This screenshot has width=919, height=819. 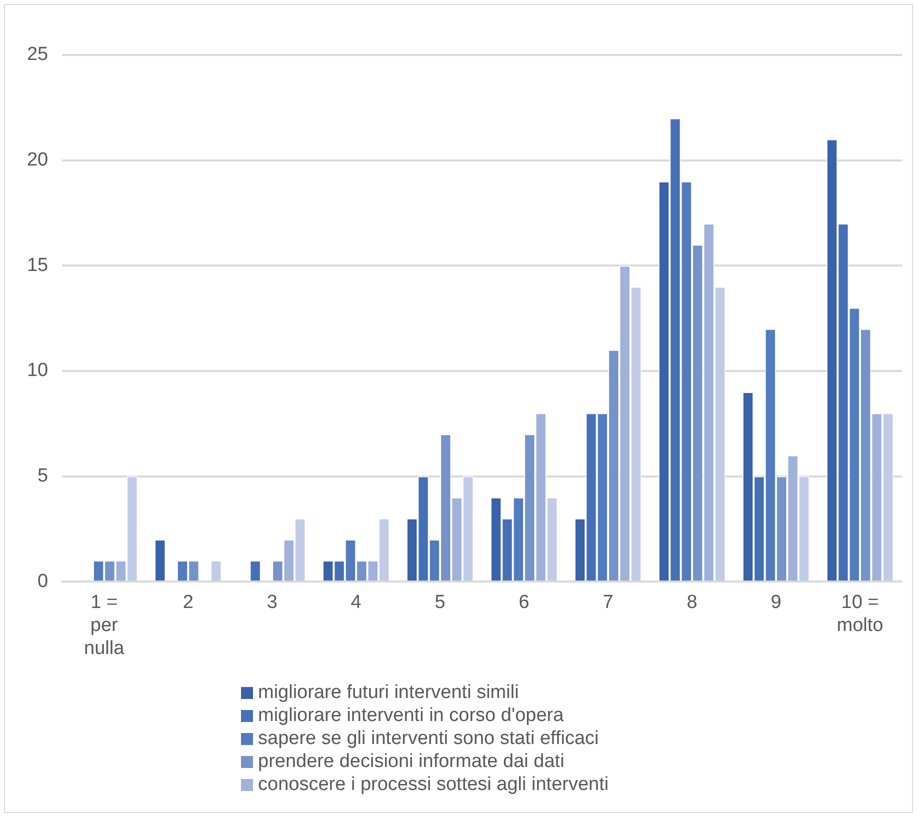 I want to click on y-tick-label: 25, so click(x=37, y=55).